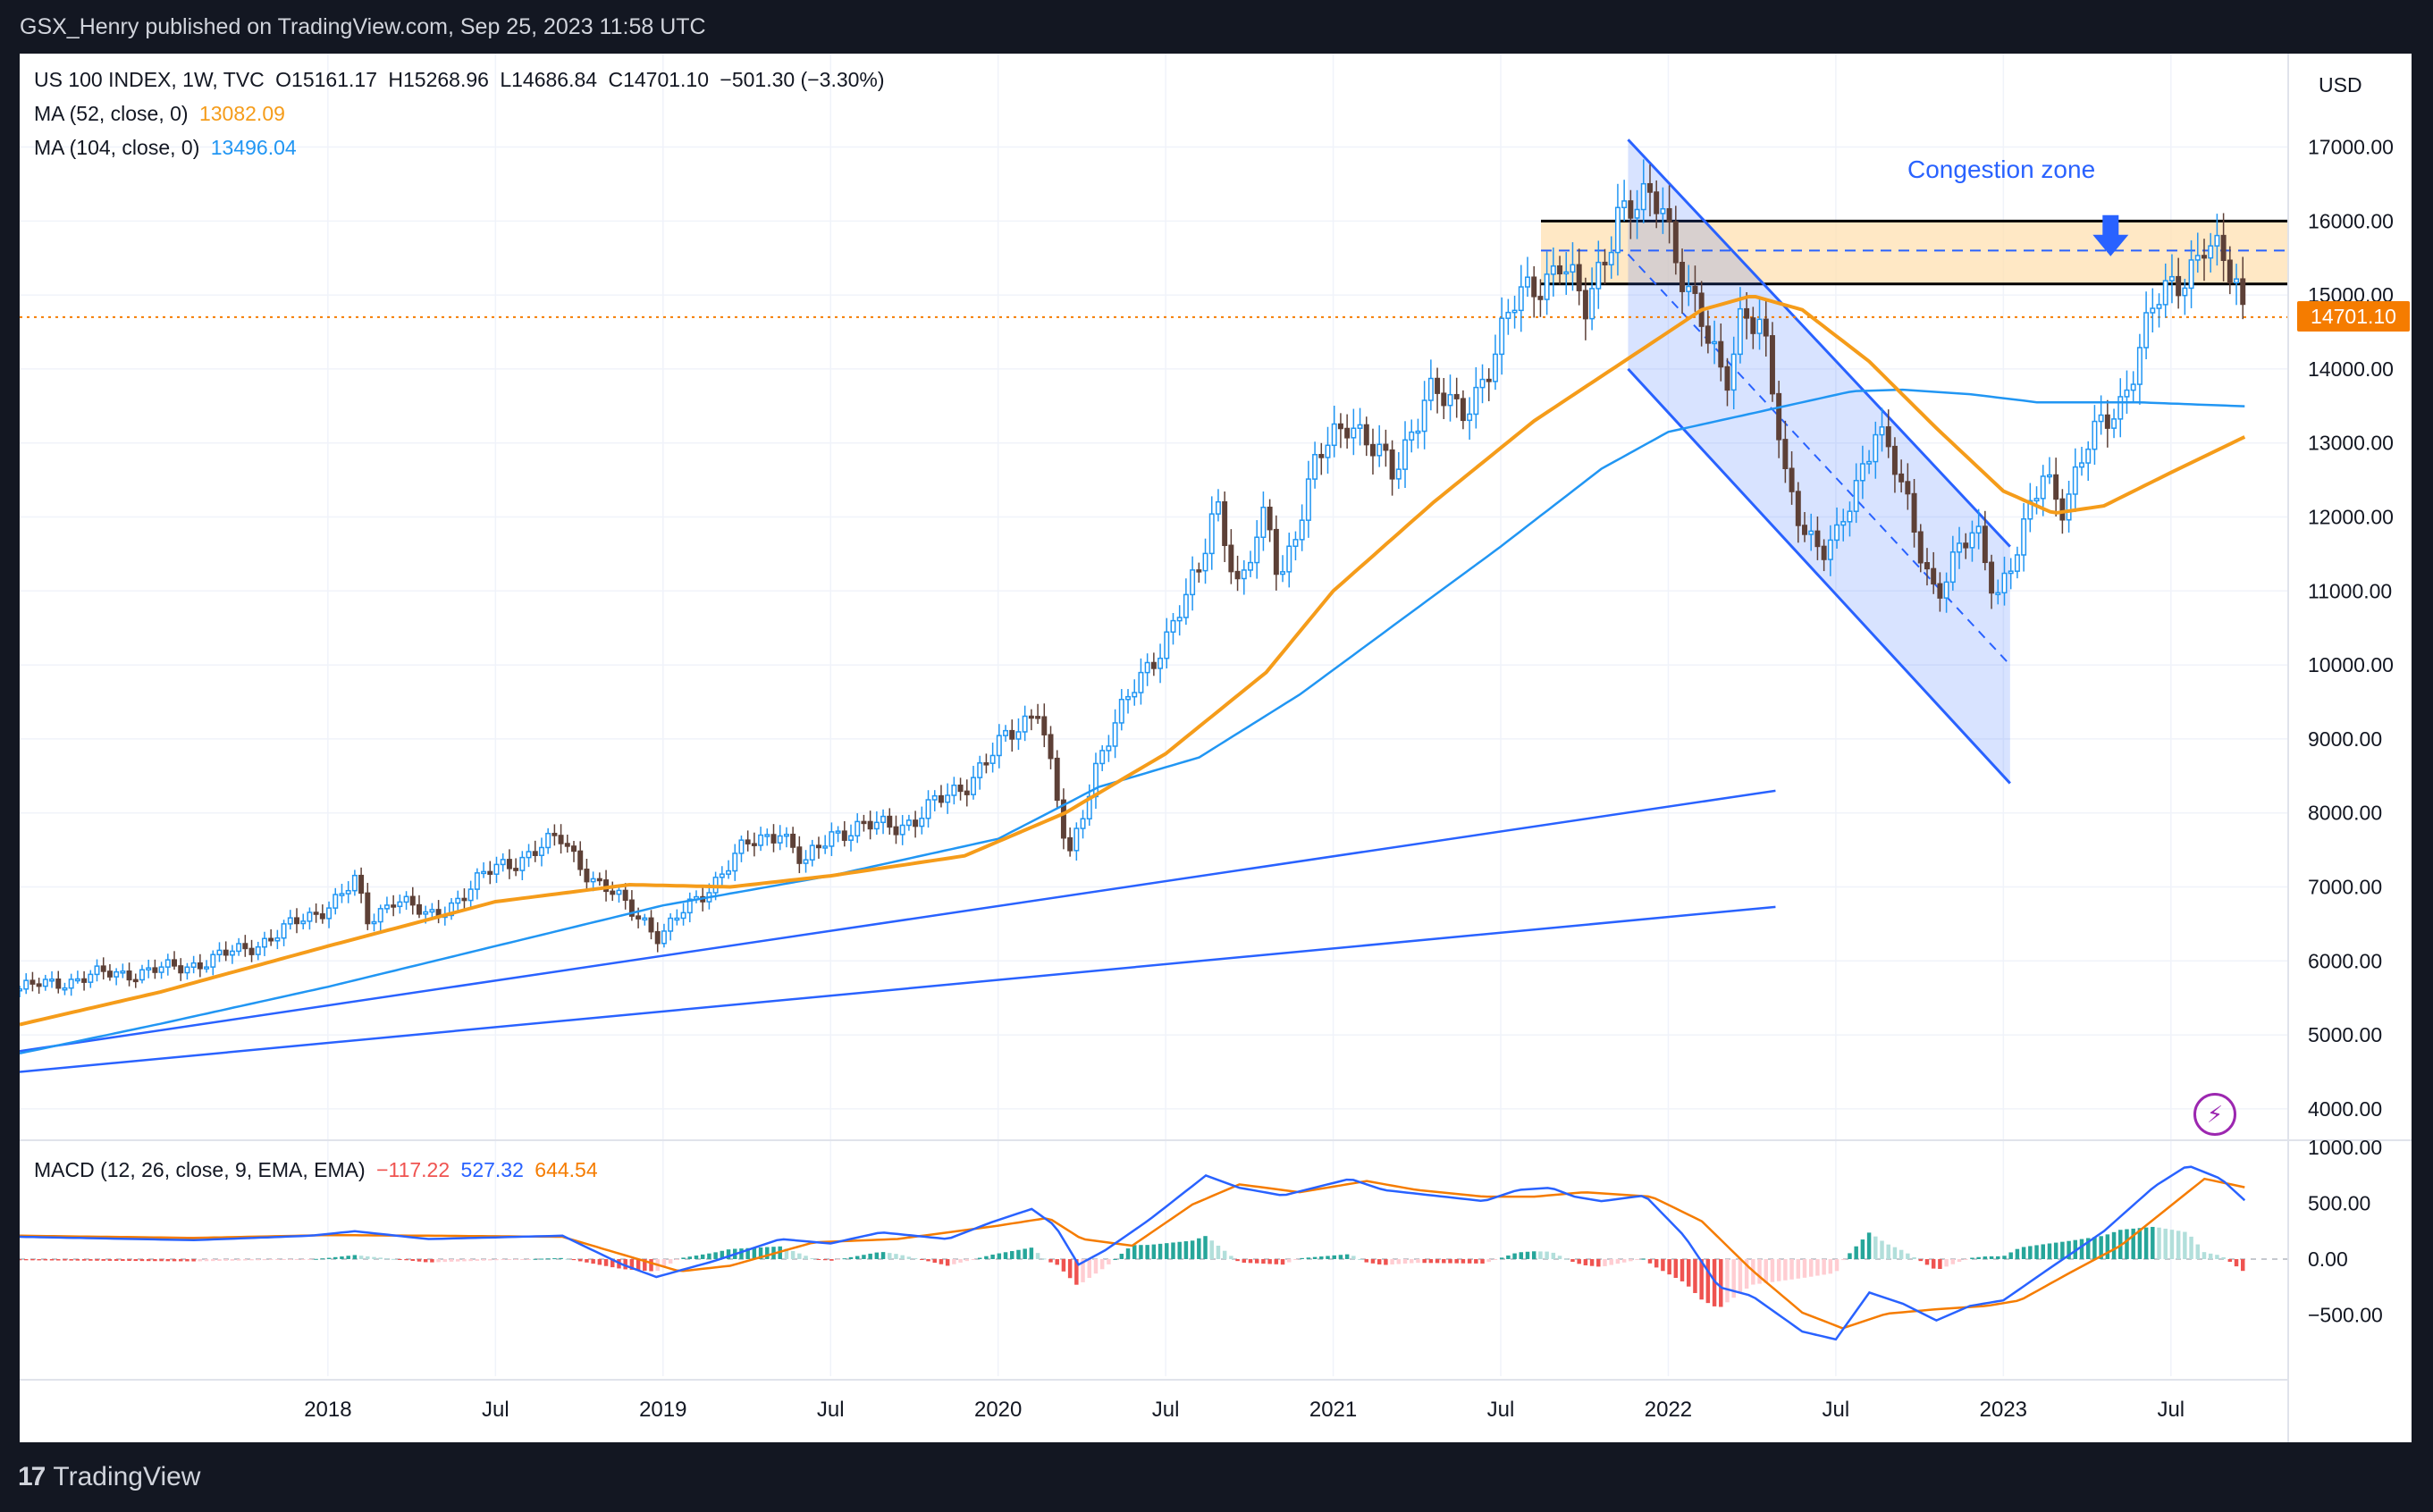 The height and width of the screenshot is (1512, 2433). I want to click on drawing-layer, so click(1914, 461).